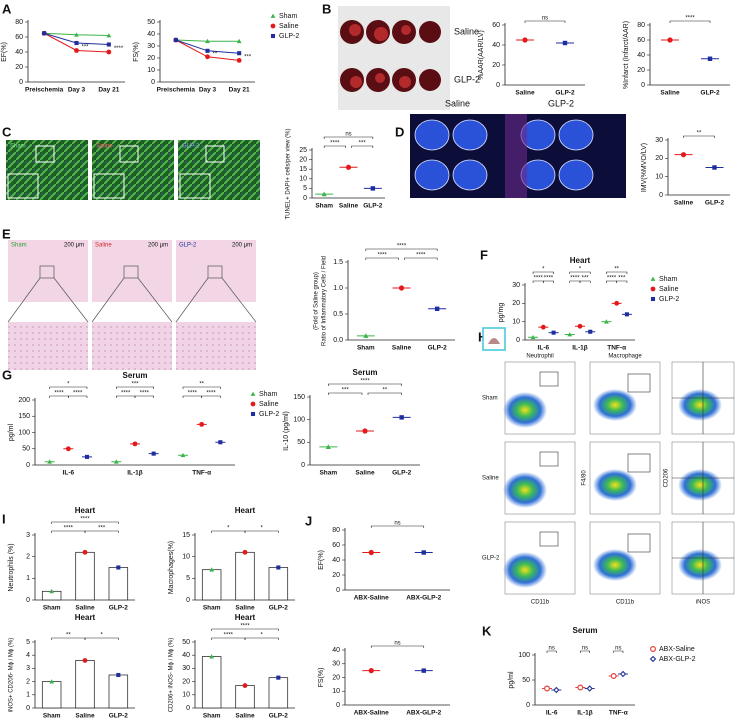 Image resolution: width=740 pixels, height=722 pixels. What do you see at coordinates (172, 675) in the screenshot?
I see `y-axis-label: CD206+ iNOS- Mϕ / Mϕ (%)` at bounding box center [172, 675].